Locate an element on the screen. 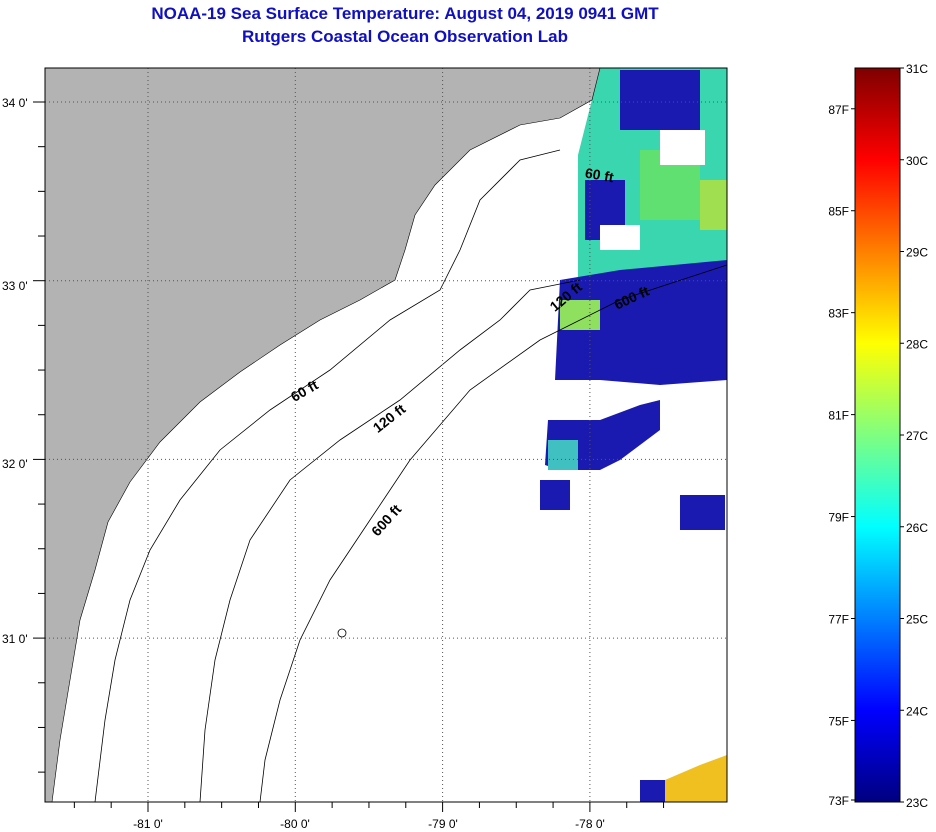  celsius-label: 25C is located at coordinates (917, 620).